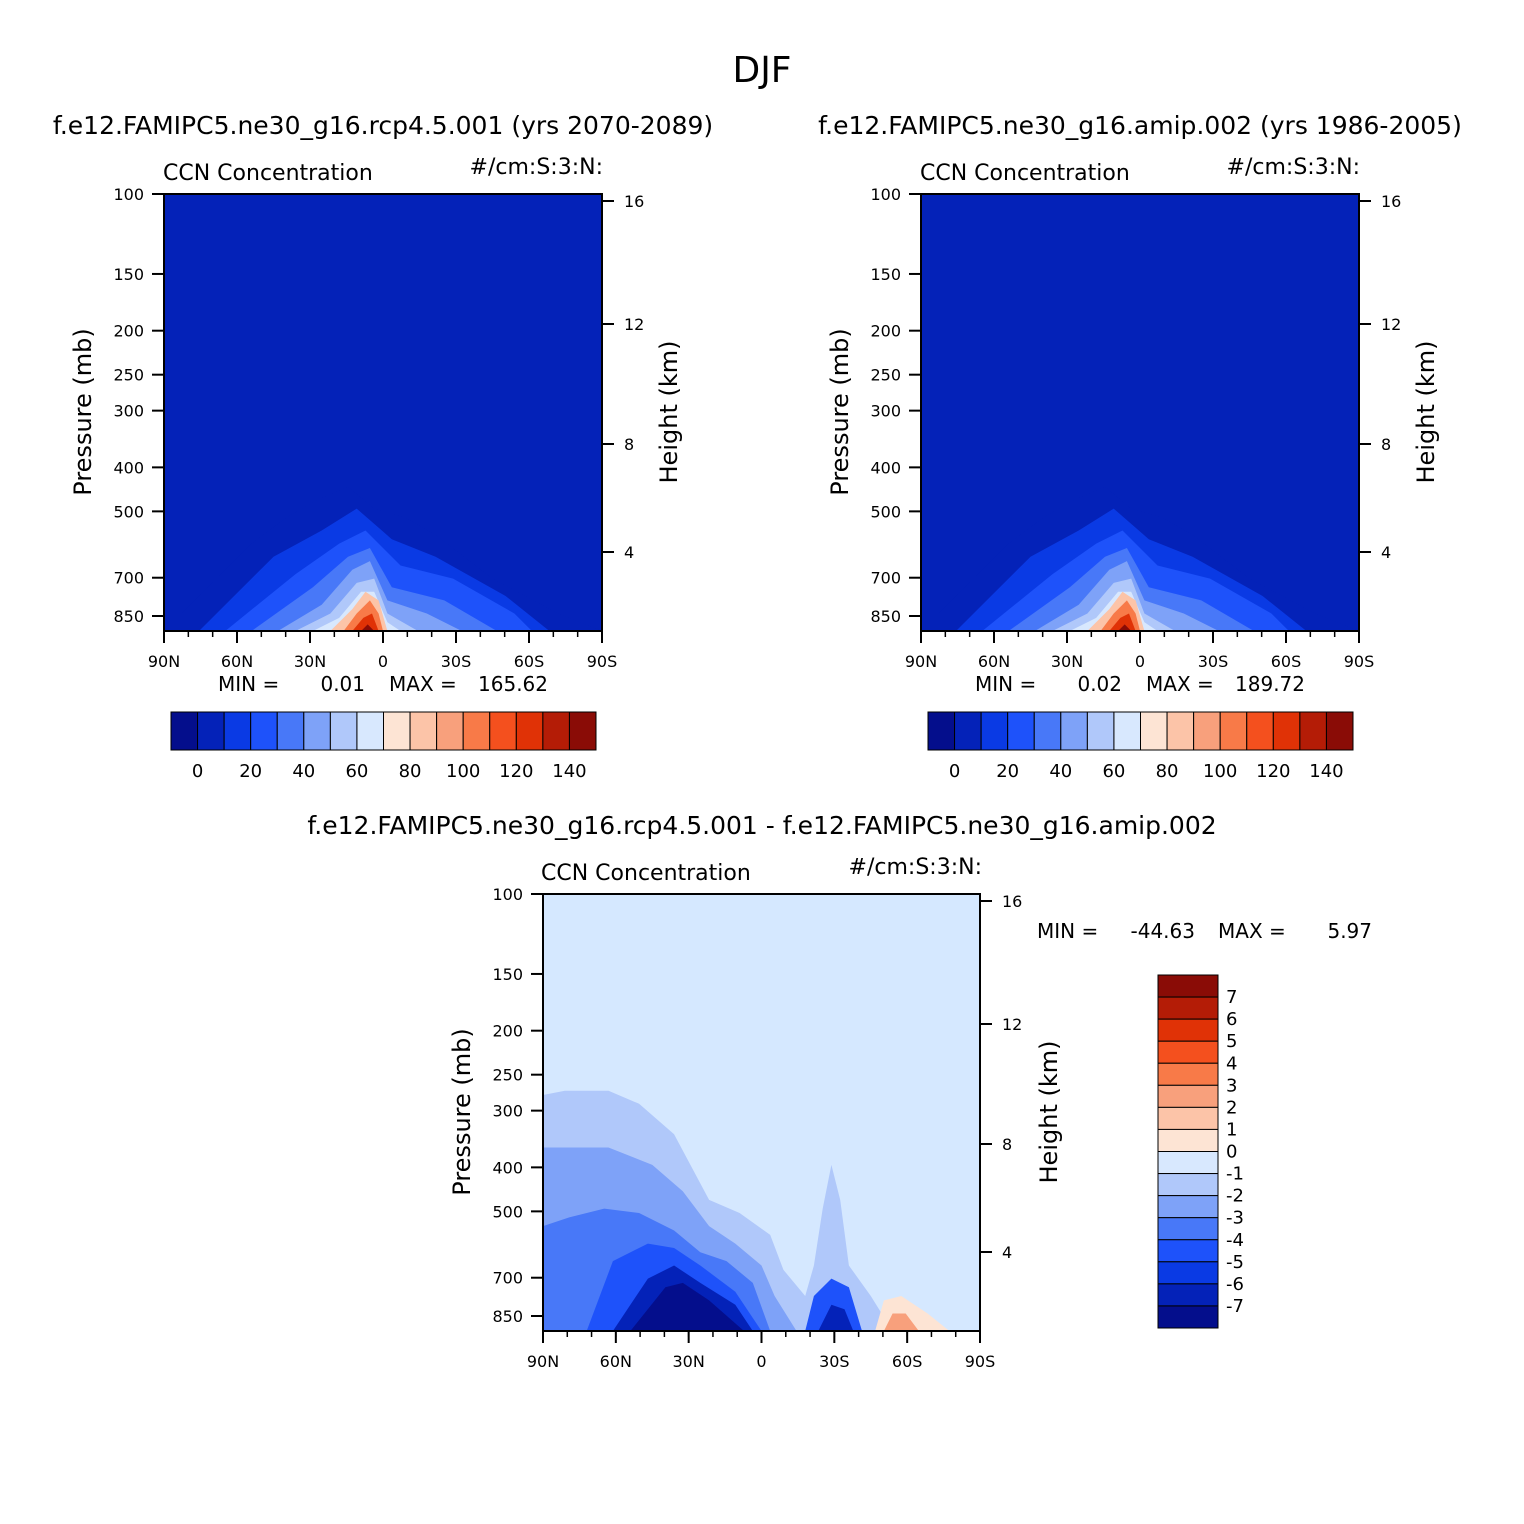 The height and width of the screenshot is (1524, 1524). I want to click on panel-rcp45-ylabel-right: Height (km), so click(669, 412).